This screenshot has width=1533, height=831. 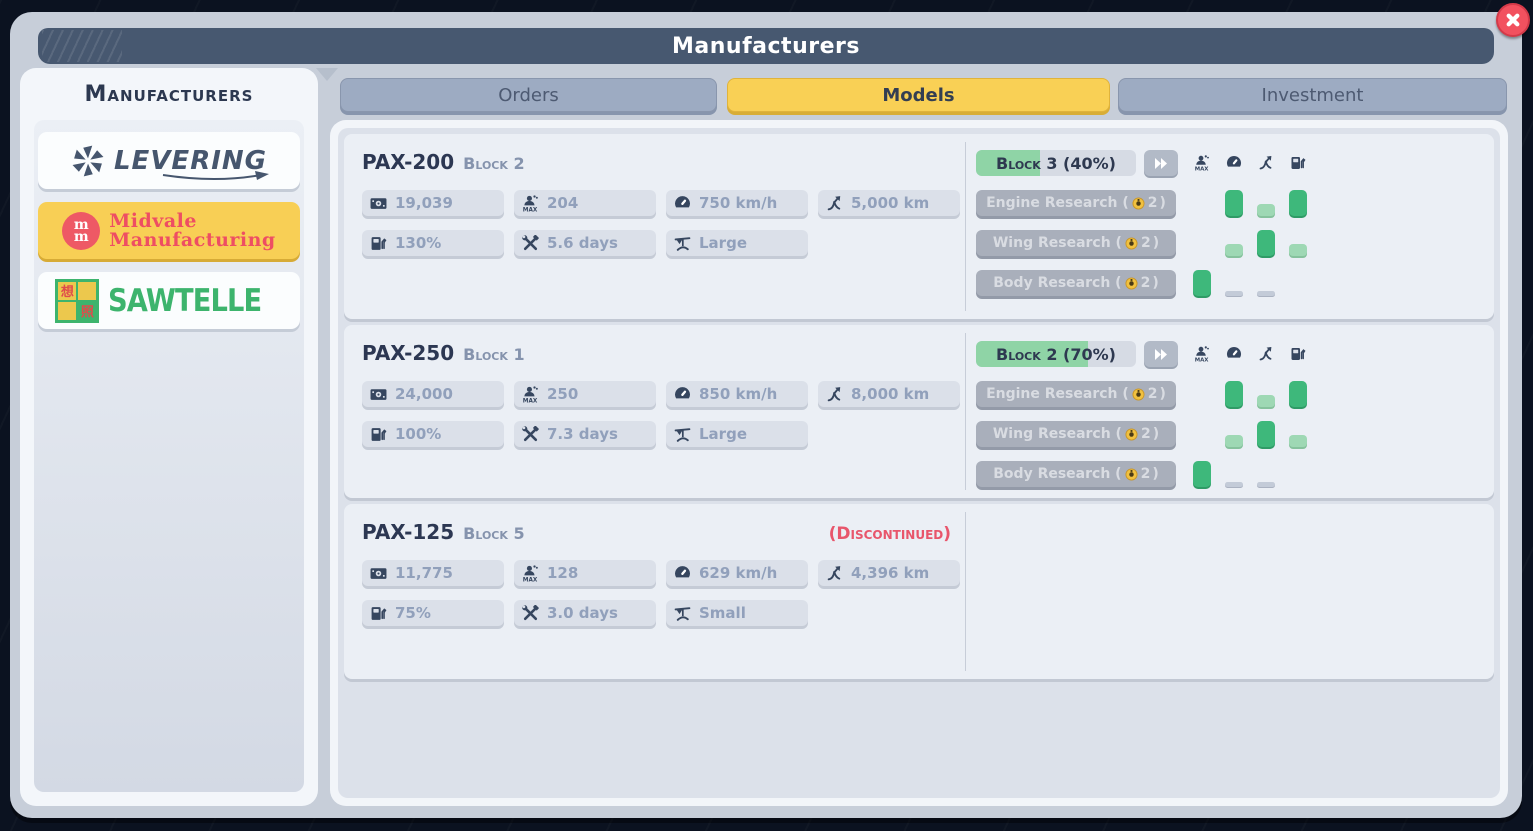 What do you see at coordinates (889, 394) in the screenshot?
I see `stat-range: 8,000 km` at bounding box center [889, 394].